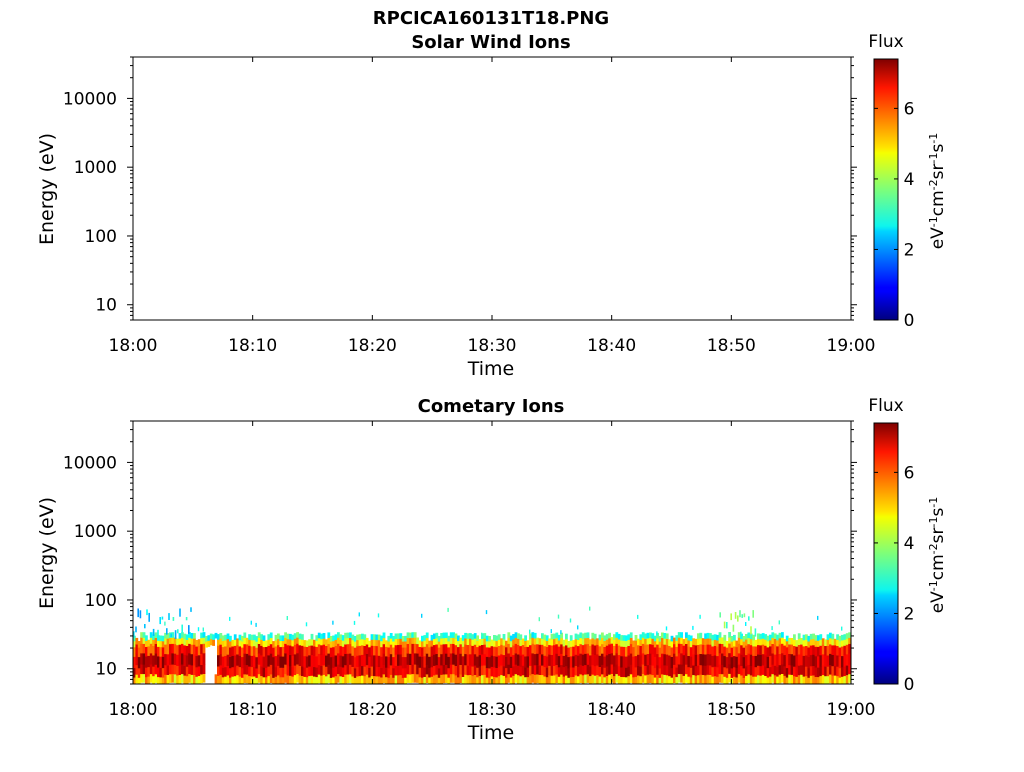 The height and width of the screenshot is (772, 1024). I want to click on y-tick-label: 100, so click(101, 237).